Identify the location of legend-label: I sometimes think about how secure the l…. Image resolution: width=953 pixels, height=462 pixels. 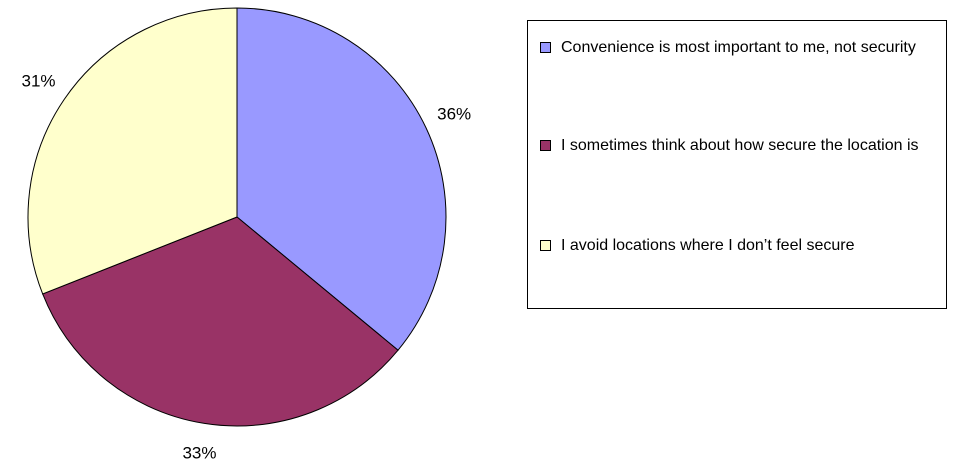
(740, 145).